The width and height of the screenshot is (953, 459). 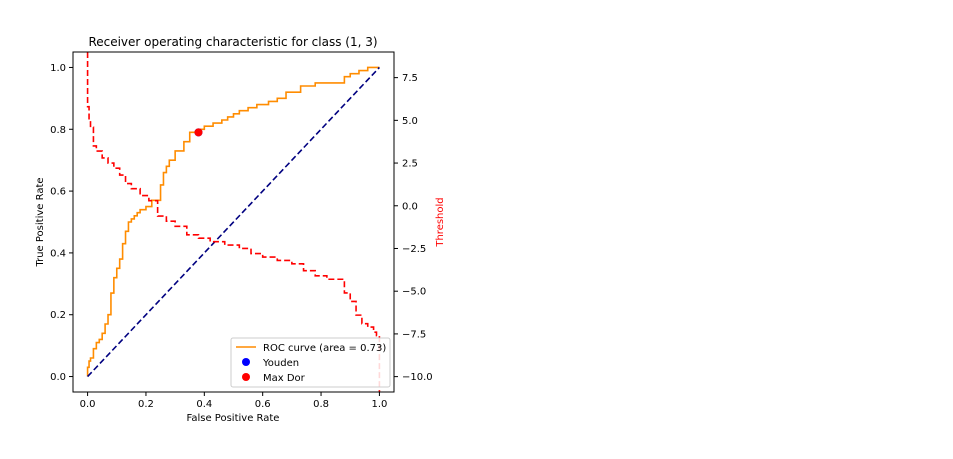 I want to click on y-tick-label: 0.4, so click(x=58, y=253).